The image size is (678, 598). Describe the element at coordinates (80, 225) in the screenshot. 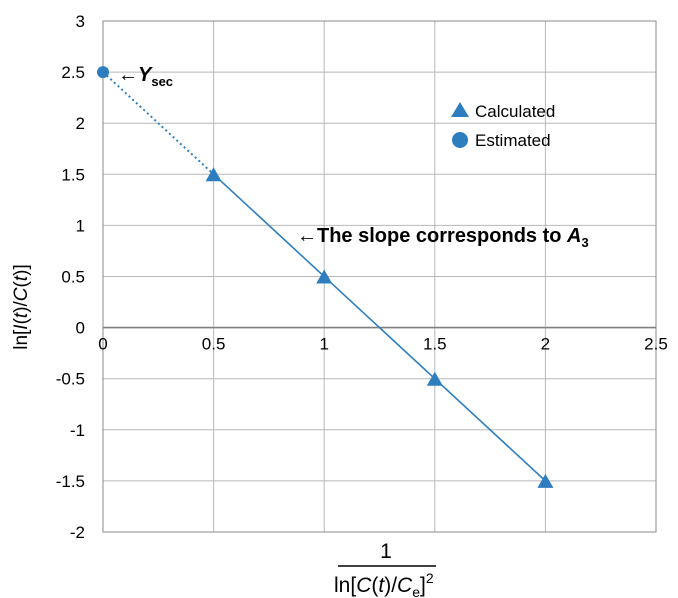

I see `y-tick-label-4: 1` at that location.